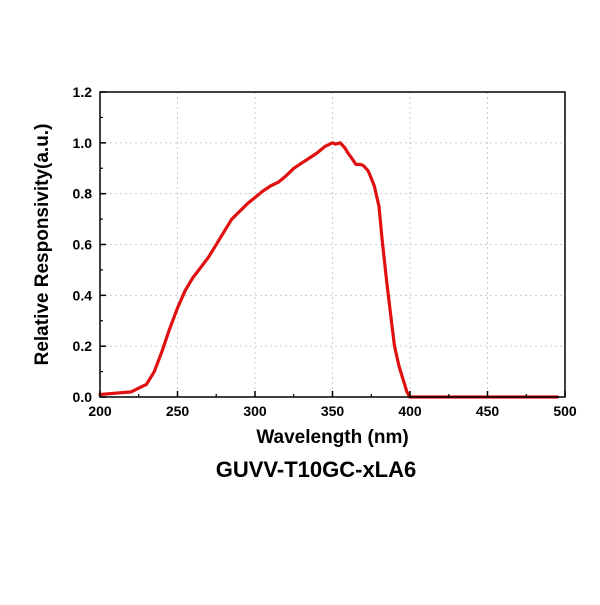  Describe the element at coordinates (83, 346) in the screenshot. I see `y-tick-label: 0.2` at that location.